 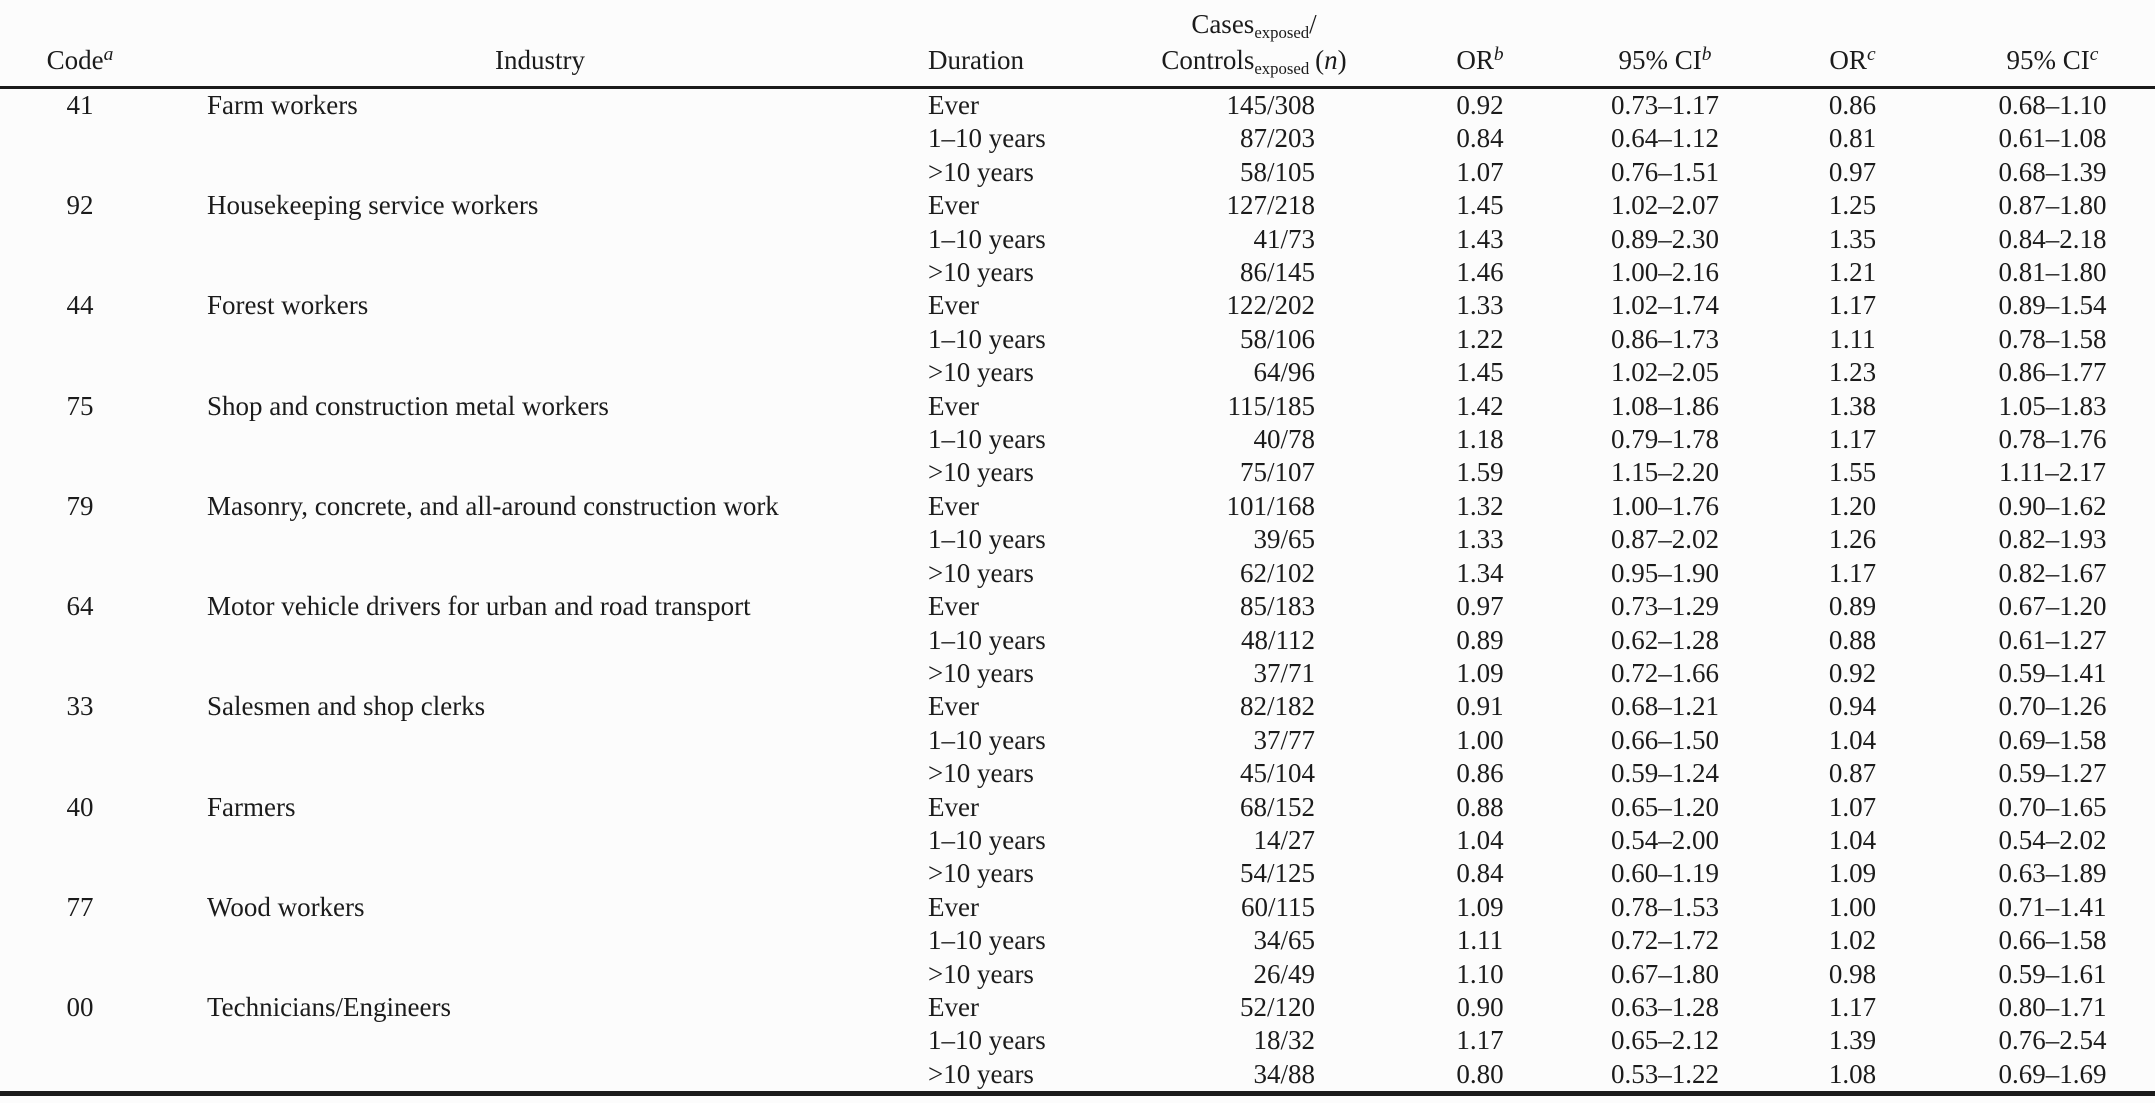 What do you see at coordinates (1665, 773) in the screenshot?
I see `ci-b-cell: 0.59–1.24` at bounding box center [1665, 773].